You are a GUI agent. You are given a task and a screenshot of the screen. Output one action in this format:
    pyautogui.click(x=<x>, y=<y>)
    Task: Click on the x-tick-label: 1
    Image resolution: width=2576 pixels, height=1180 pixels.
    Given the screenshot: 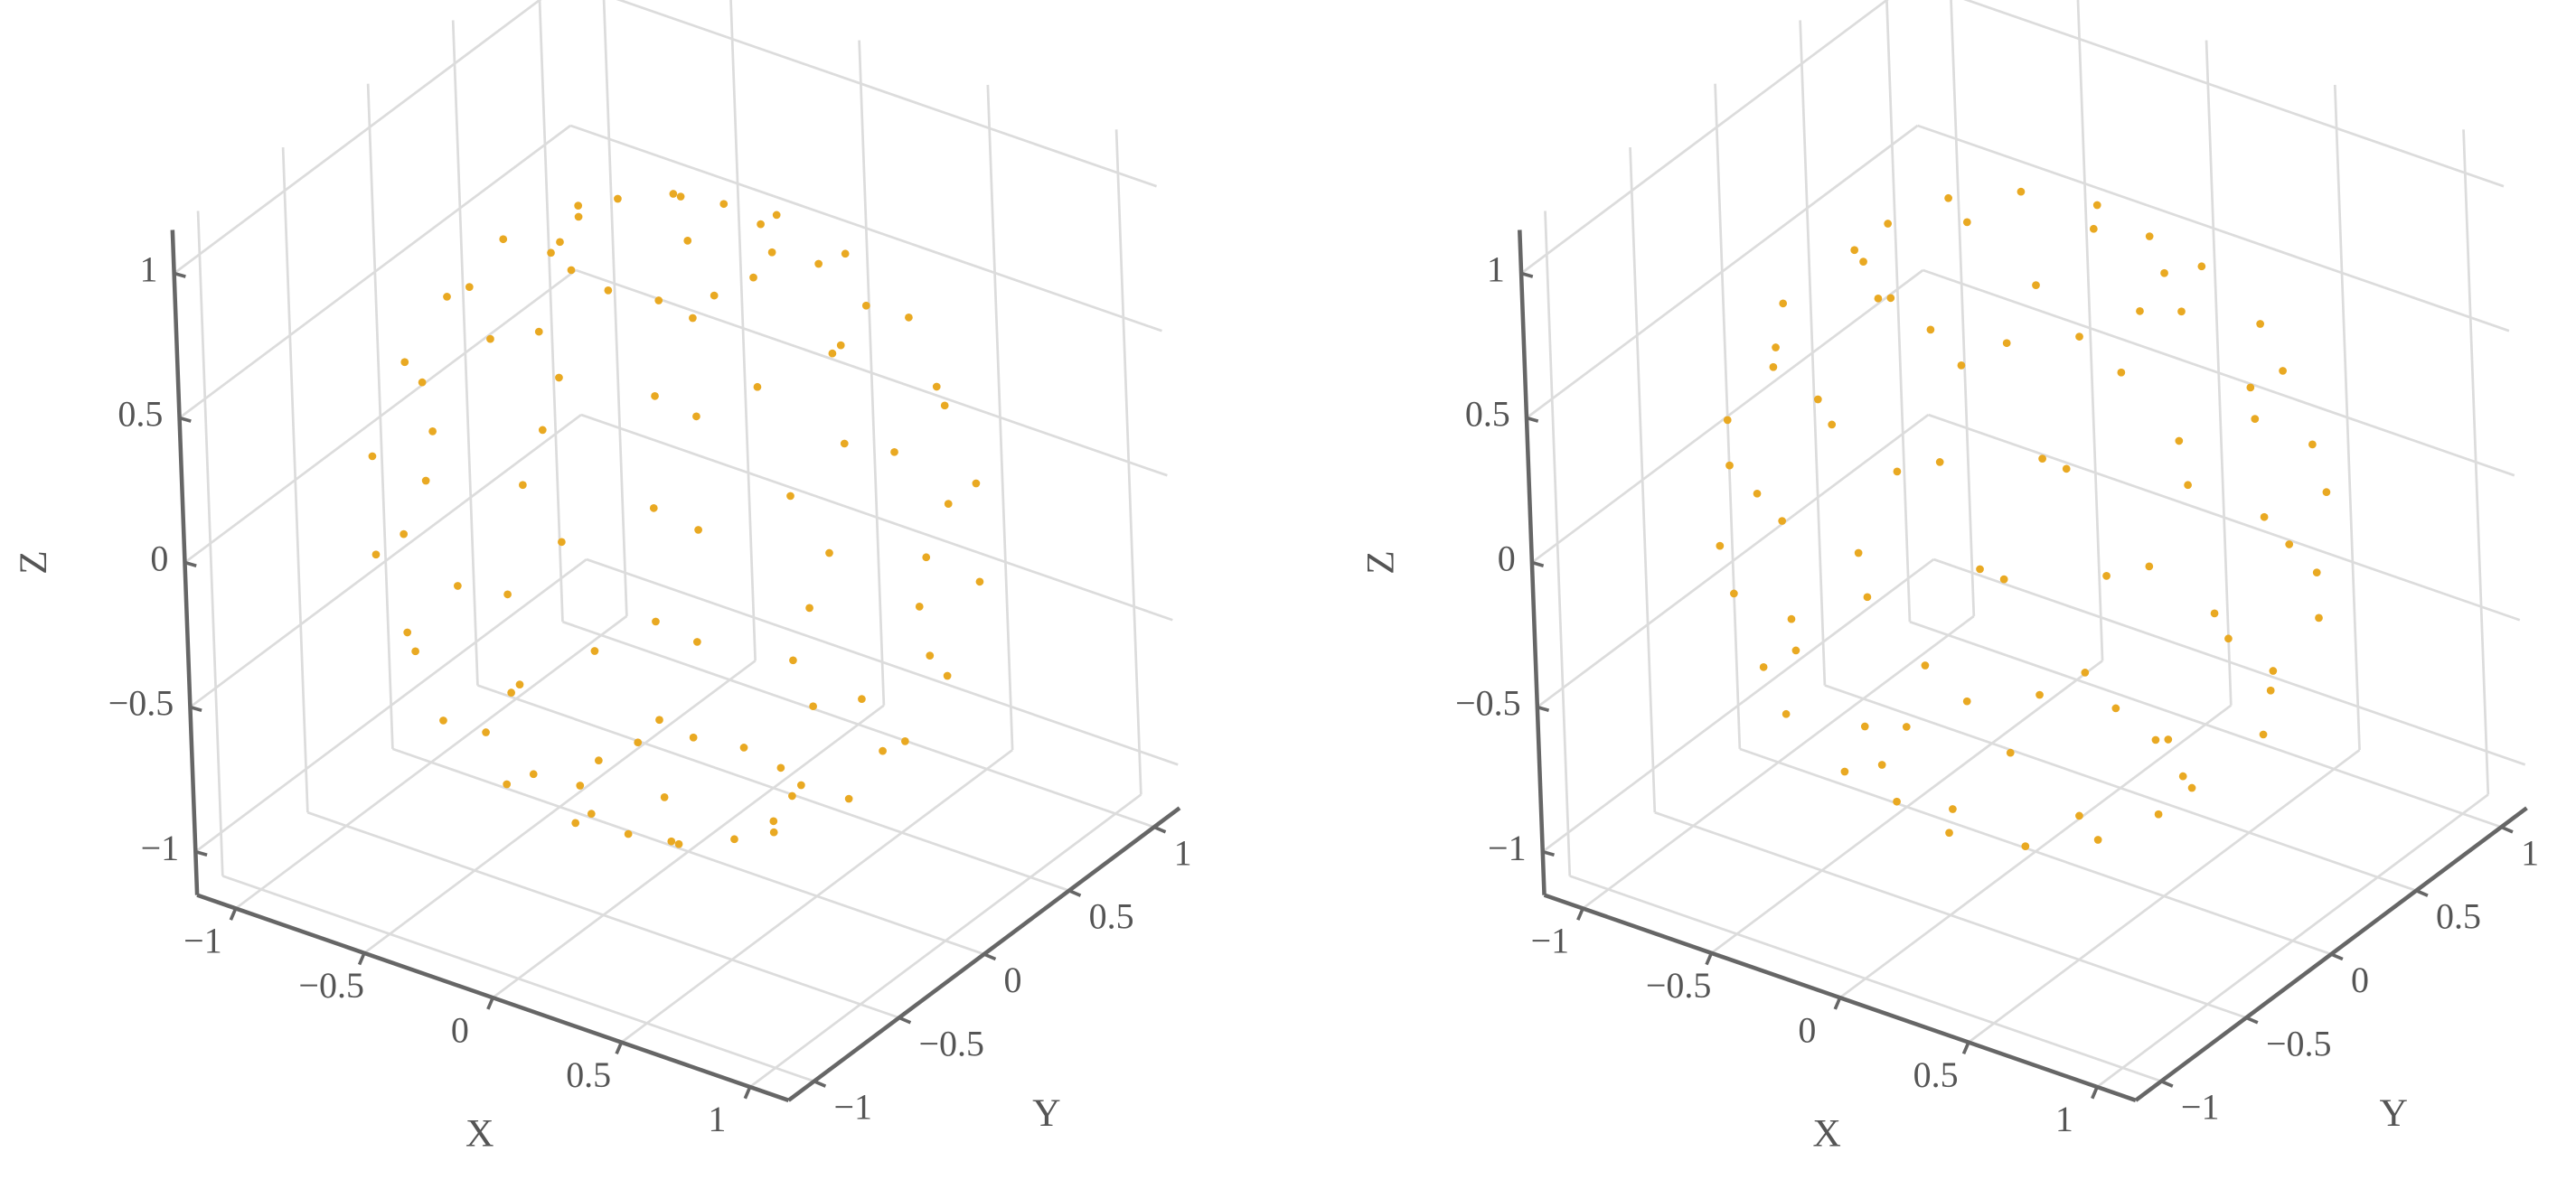 What is the action you would take?
    pyautogui.click(x=2064, y=1119)
    